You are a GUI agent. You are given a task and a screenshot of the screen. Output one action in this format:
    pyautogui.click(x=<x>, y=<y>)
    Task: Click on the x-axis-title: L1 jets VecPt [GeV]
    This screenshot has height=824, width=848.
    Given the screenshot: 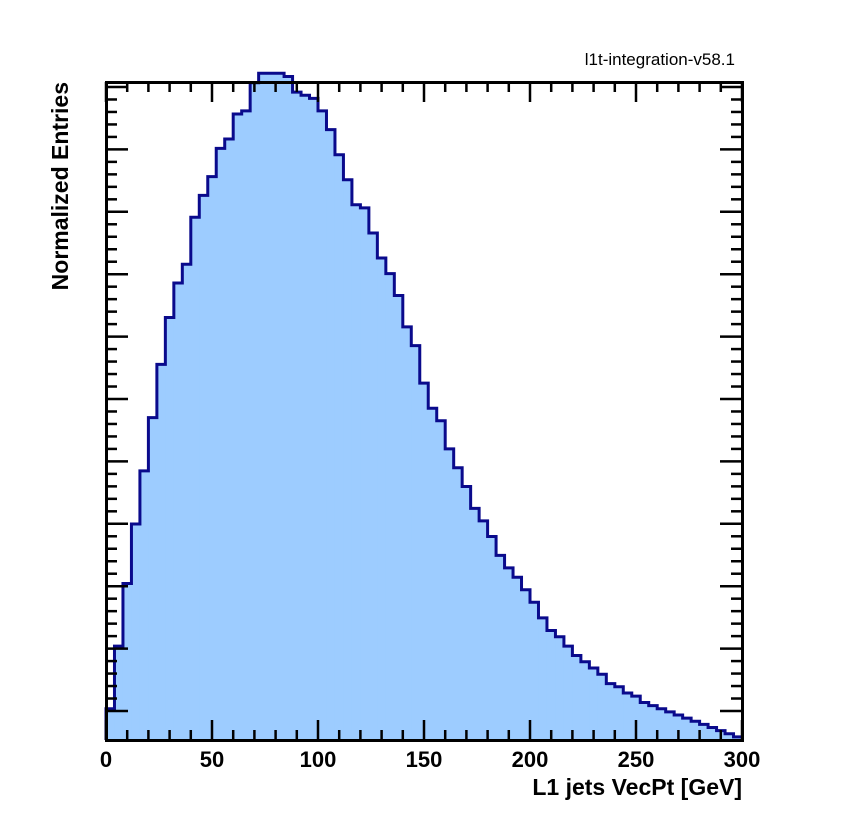 What is the action you would take?
    pyautogui.click(x=637, y=787)
    